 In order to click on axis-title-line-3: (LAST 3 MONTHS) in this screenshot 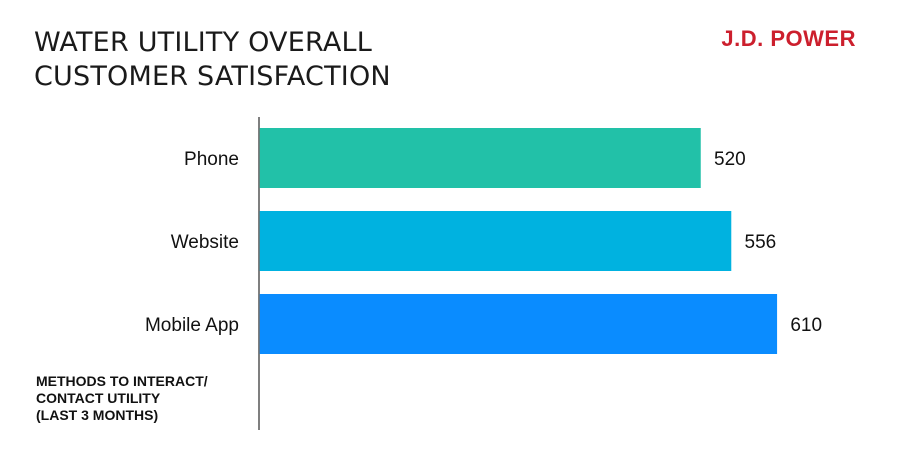, I will do `click(97, 415)`.